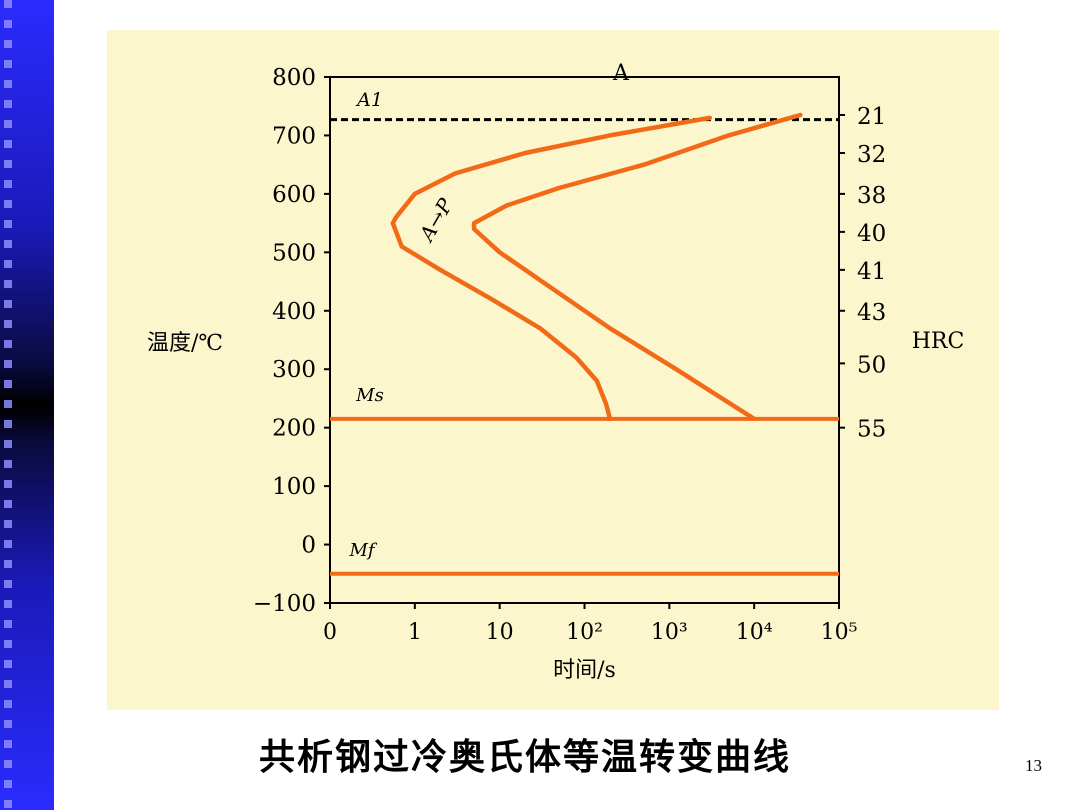 This screenshot has width=1080, height=810. I want to click on y-tick-label: 200, so click(294, 429).